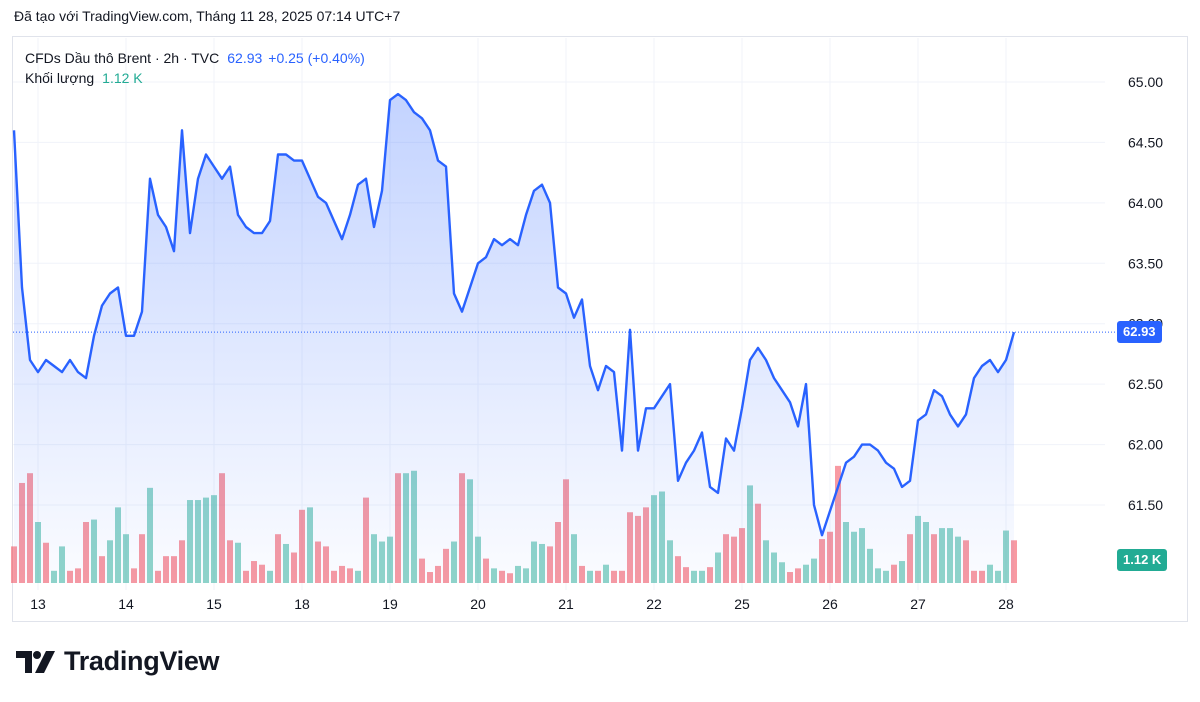 The image size is (1200, 702). Describe the element at coordinates (1145, 82) in the screenshot. I see `y-tick-label: 65.00` at that location.